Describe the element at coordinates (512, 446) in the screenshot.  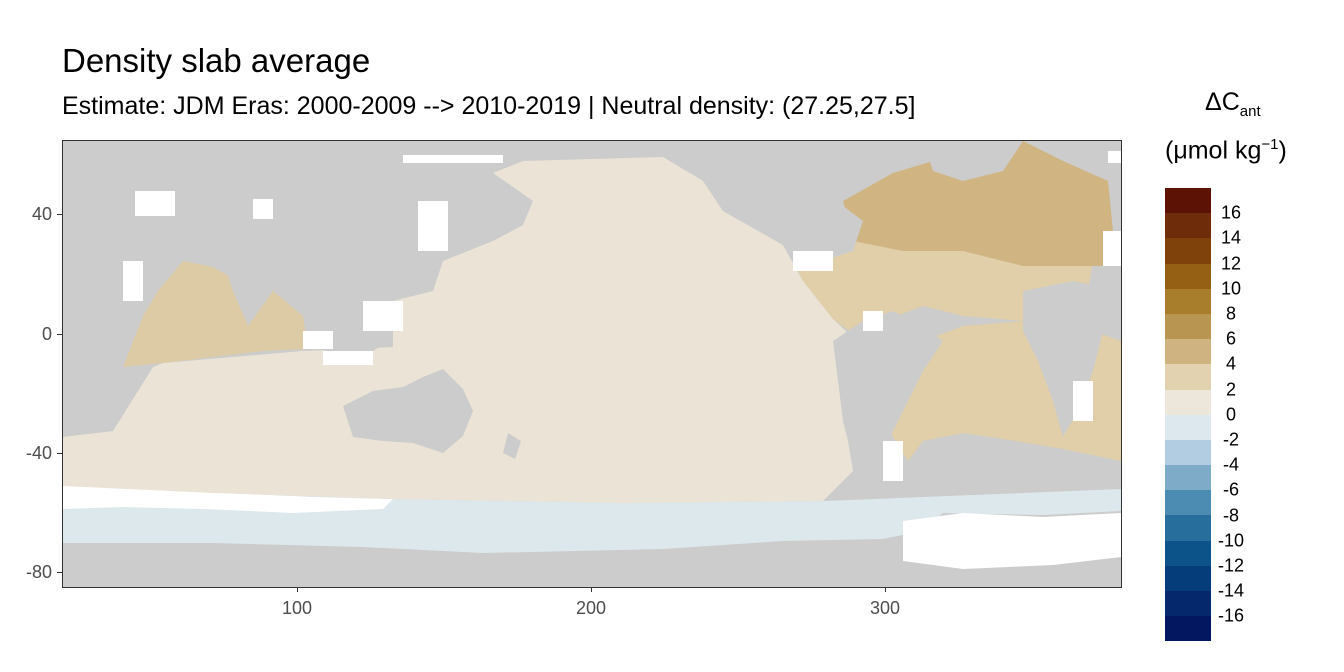
I see `land-new-zealand` at that location.